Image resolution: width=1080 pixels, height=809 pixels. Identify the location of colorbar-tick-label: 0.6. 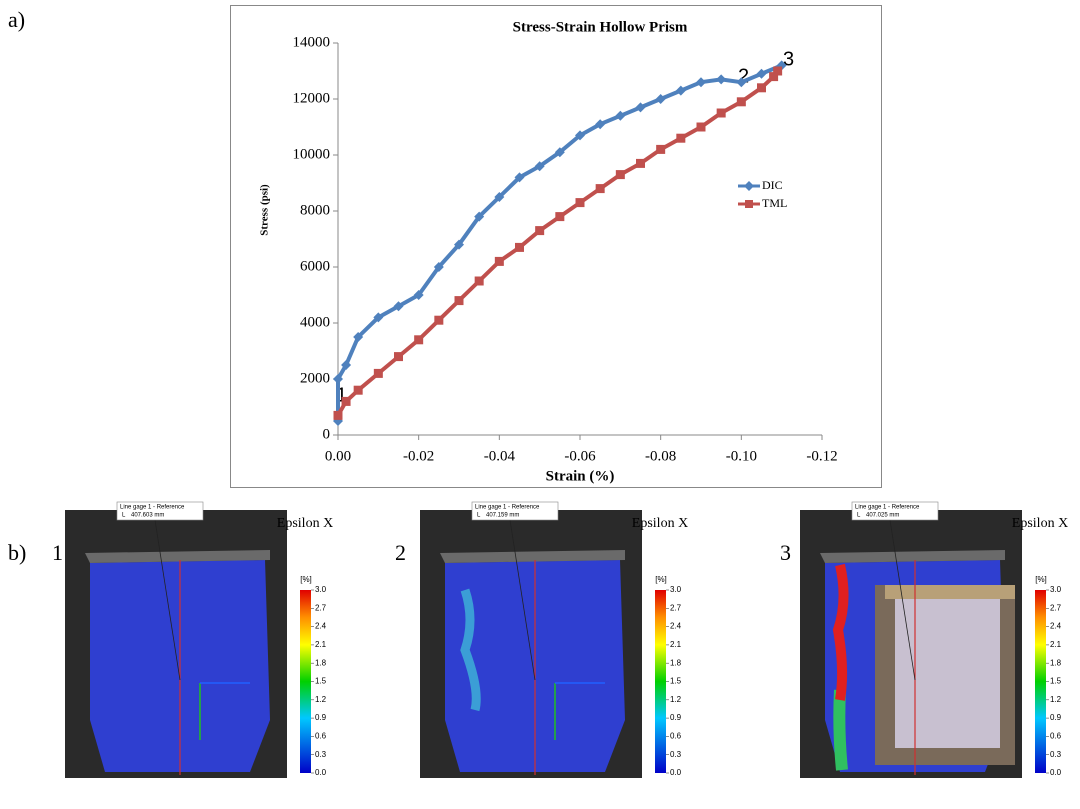
(676, 736).